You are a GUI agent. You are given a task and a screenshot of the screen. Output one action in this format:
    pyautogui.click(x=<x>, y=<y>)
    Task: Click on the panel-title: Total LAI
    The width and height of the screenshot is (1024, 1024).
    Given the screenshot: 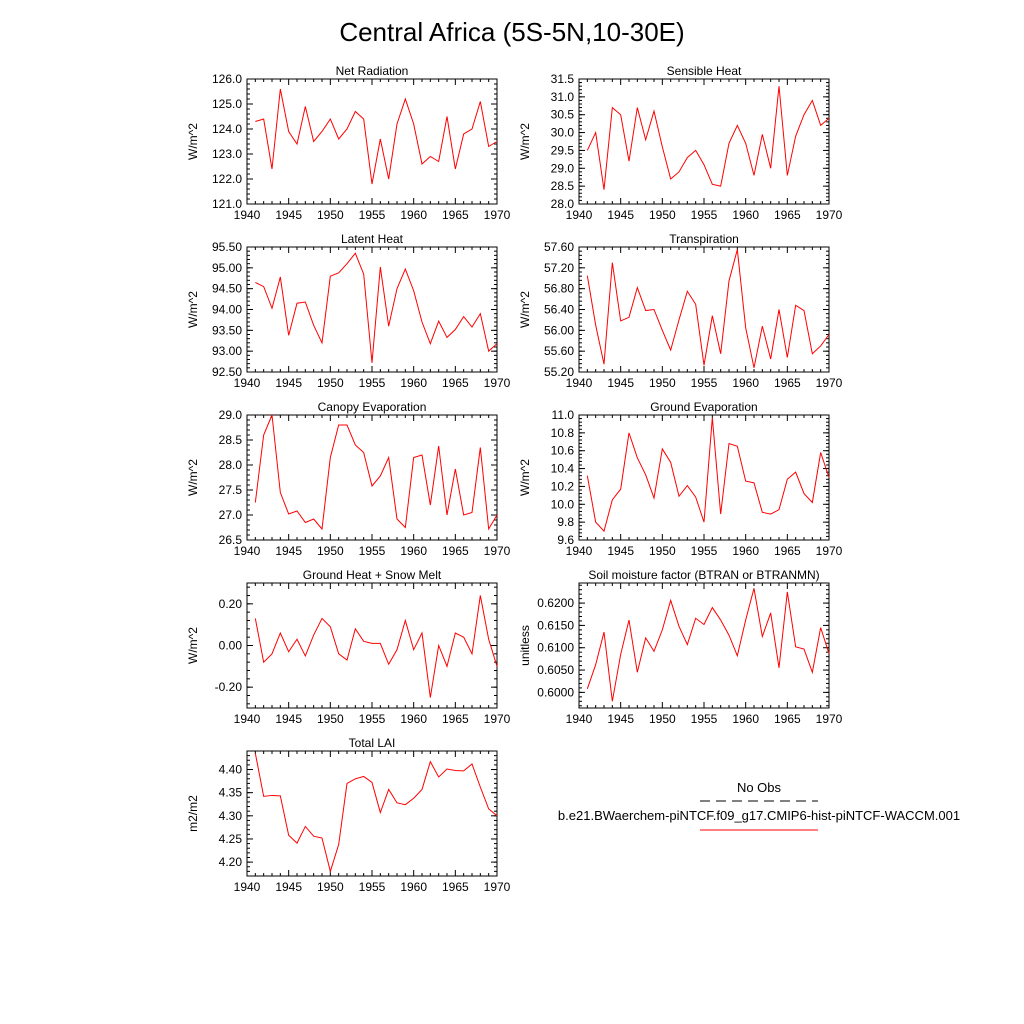 What is the action you would take?
    pyautogui.click(x=372, y=743)
    